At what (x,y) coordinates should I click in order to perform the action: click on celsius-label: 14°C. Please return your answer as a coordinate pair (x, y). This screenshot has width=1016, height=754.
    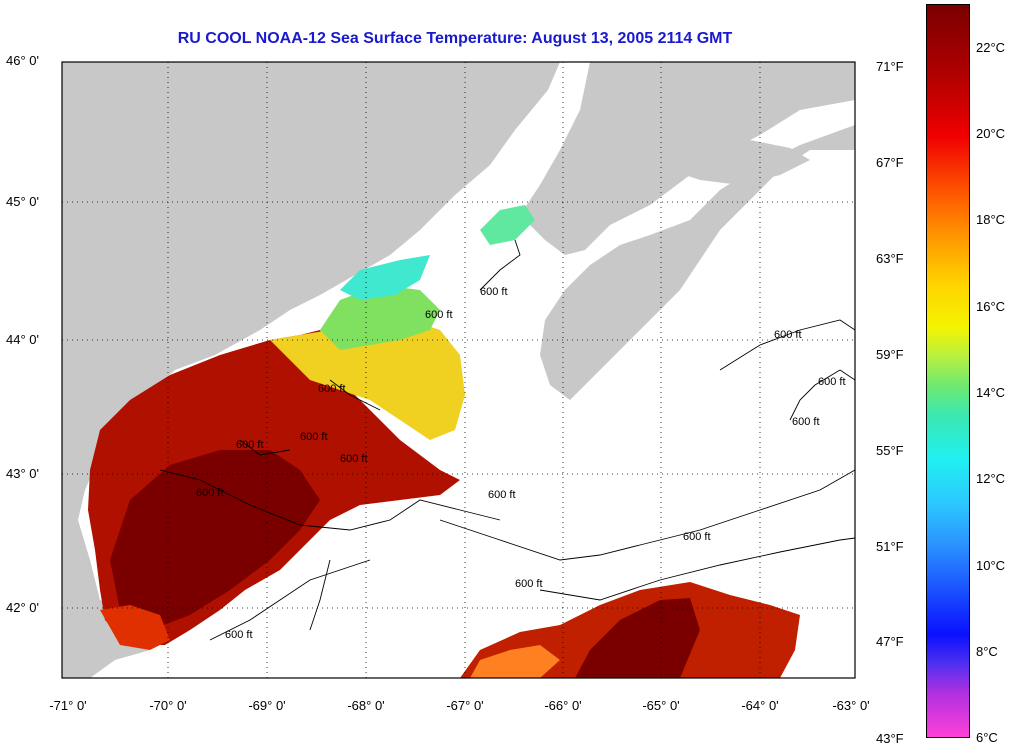
    Looking at the image, I should click on (991, 392).